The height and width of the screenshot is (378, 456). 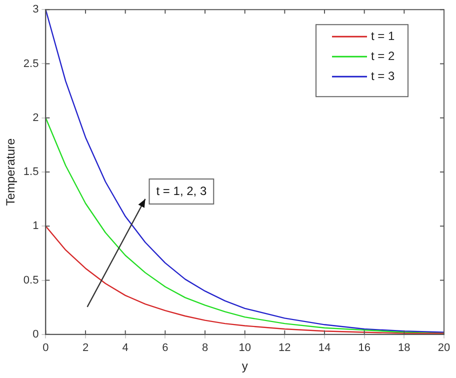 What do you see at coordinates (165, 348) in the screenshot?
I see `x-tick-label: 6` at bounding box center [165, 348].